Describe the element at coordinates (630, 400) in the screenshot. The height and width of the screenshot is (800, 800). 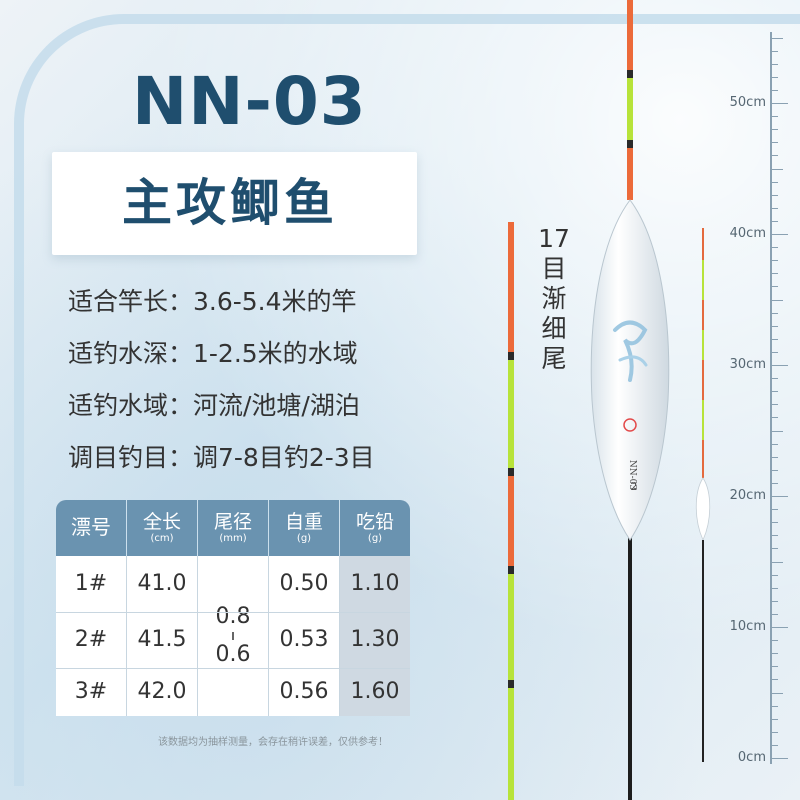
I see `float-main: NN-03 2` at that location.